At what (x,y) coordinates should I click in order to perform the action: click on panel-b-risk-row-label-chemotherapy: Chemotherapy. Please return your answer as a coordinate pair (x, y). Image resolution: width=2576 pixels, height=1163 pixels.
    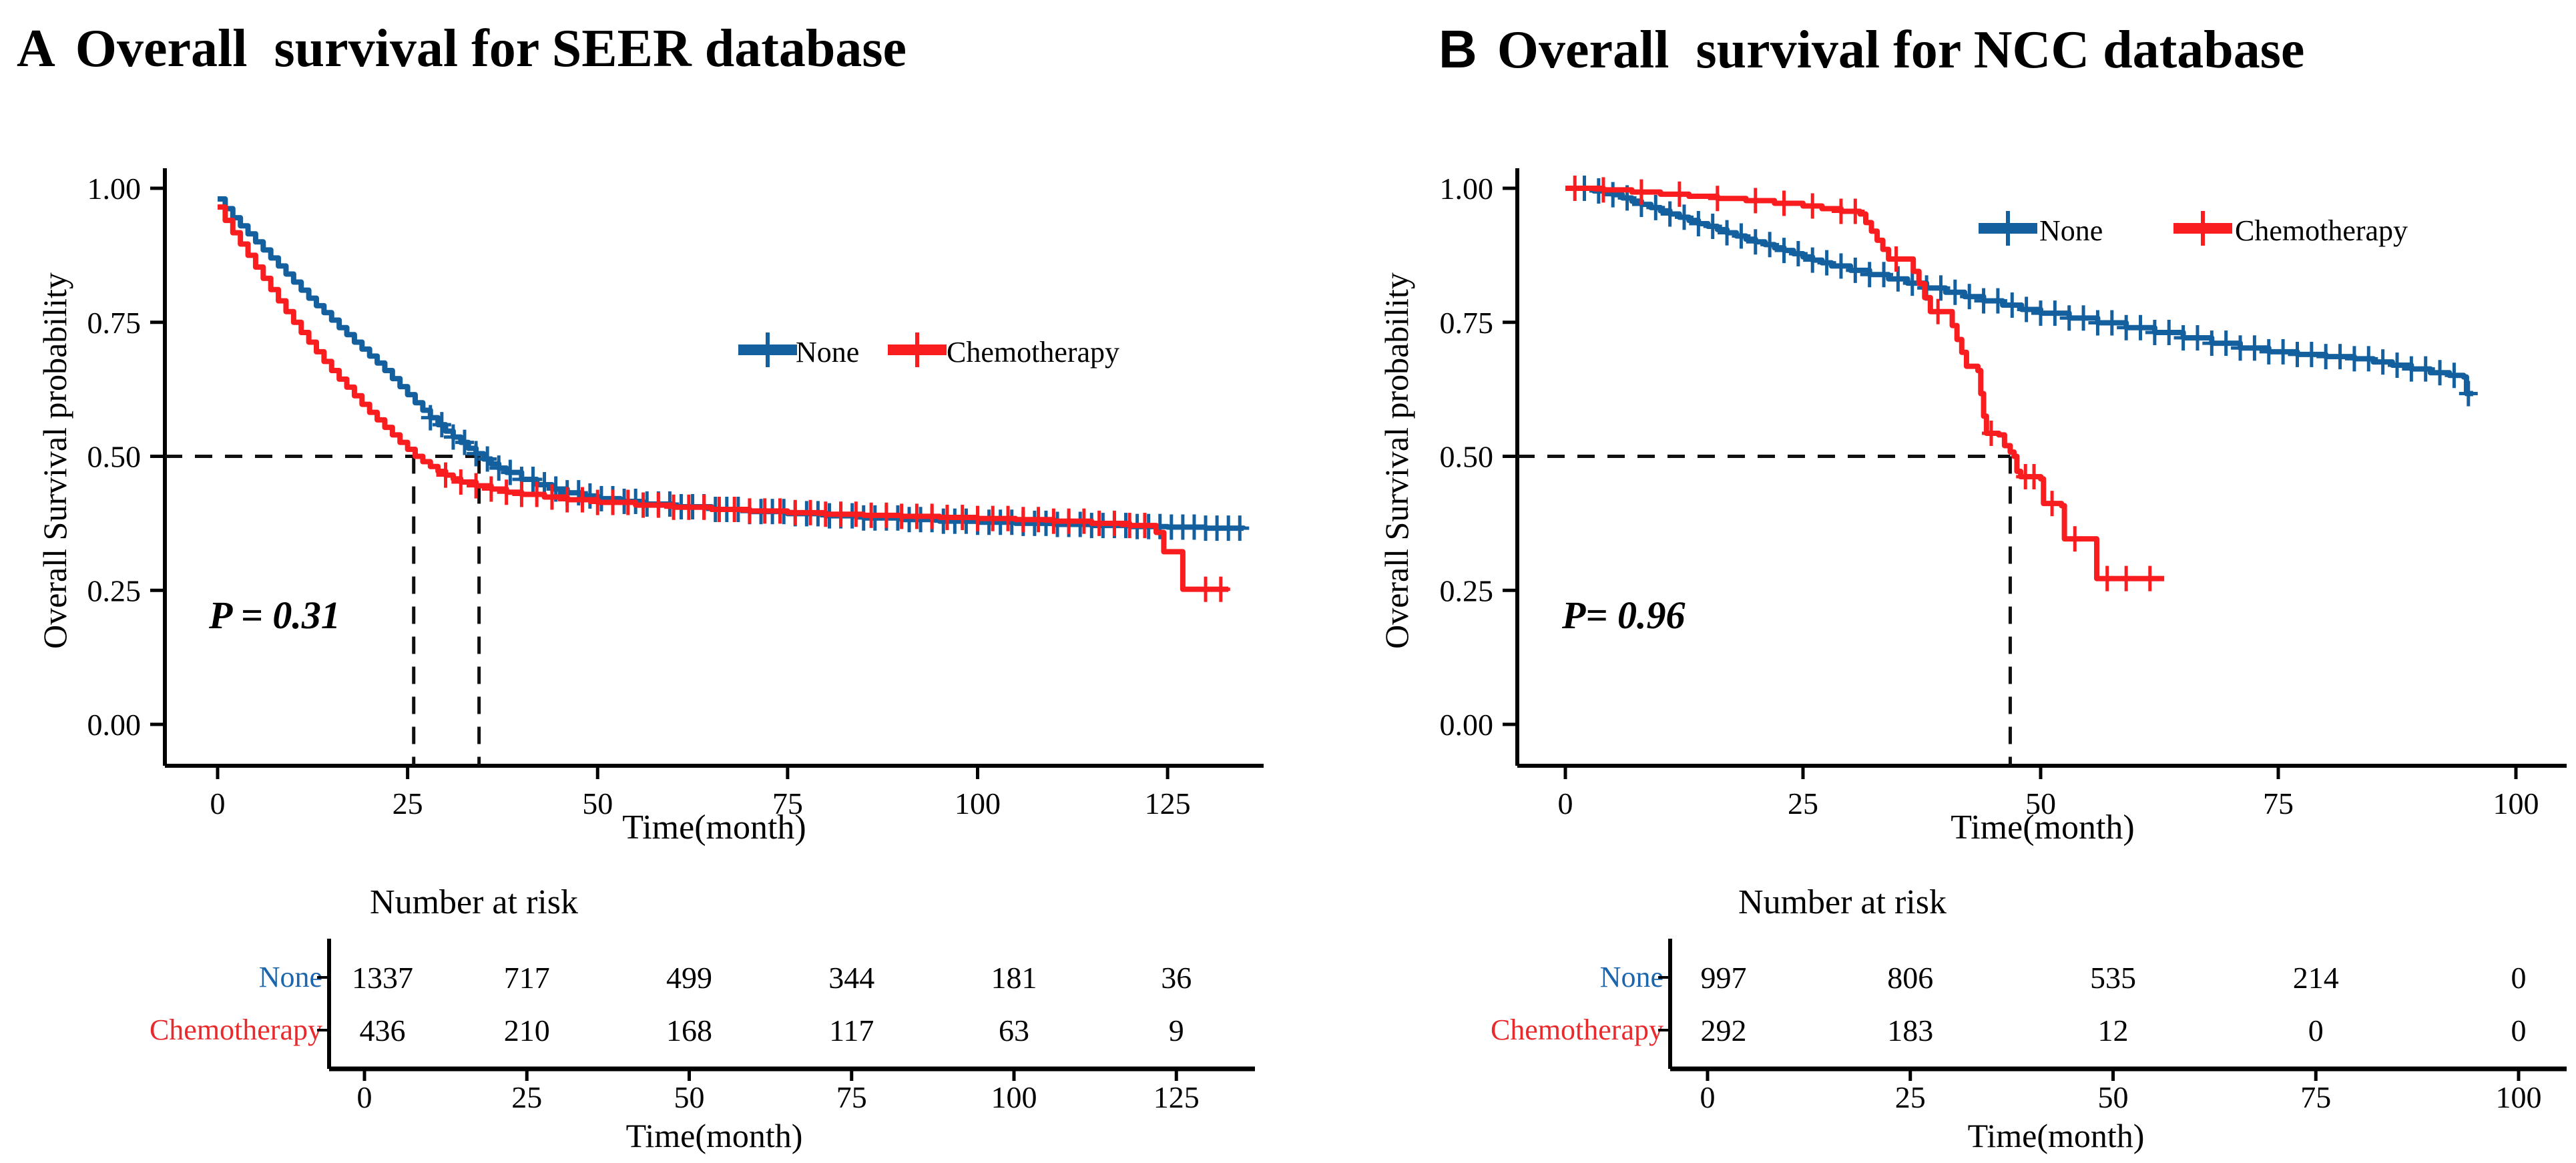
    Looking at the image, I should click on (1576, 1029).